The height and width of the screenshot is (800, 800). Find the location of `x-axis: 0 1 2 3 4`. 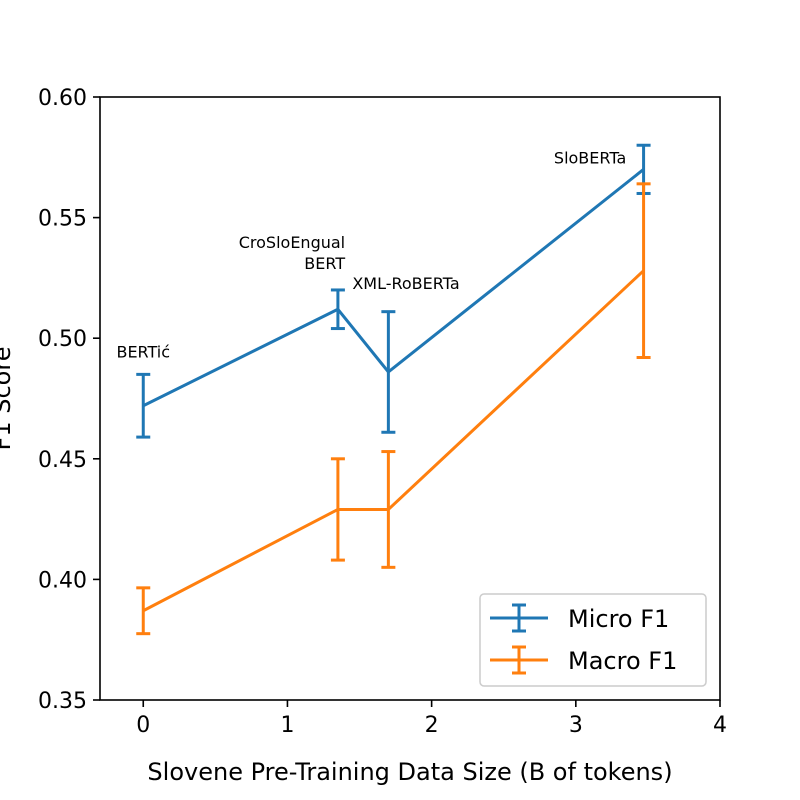

x-axis: 0 1 2 3 4 is located at coordinates (431, 719).